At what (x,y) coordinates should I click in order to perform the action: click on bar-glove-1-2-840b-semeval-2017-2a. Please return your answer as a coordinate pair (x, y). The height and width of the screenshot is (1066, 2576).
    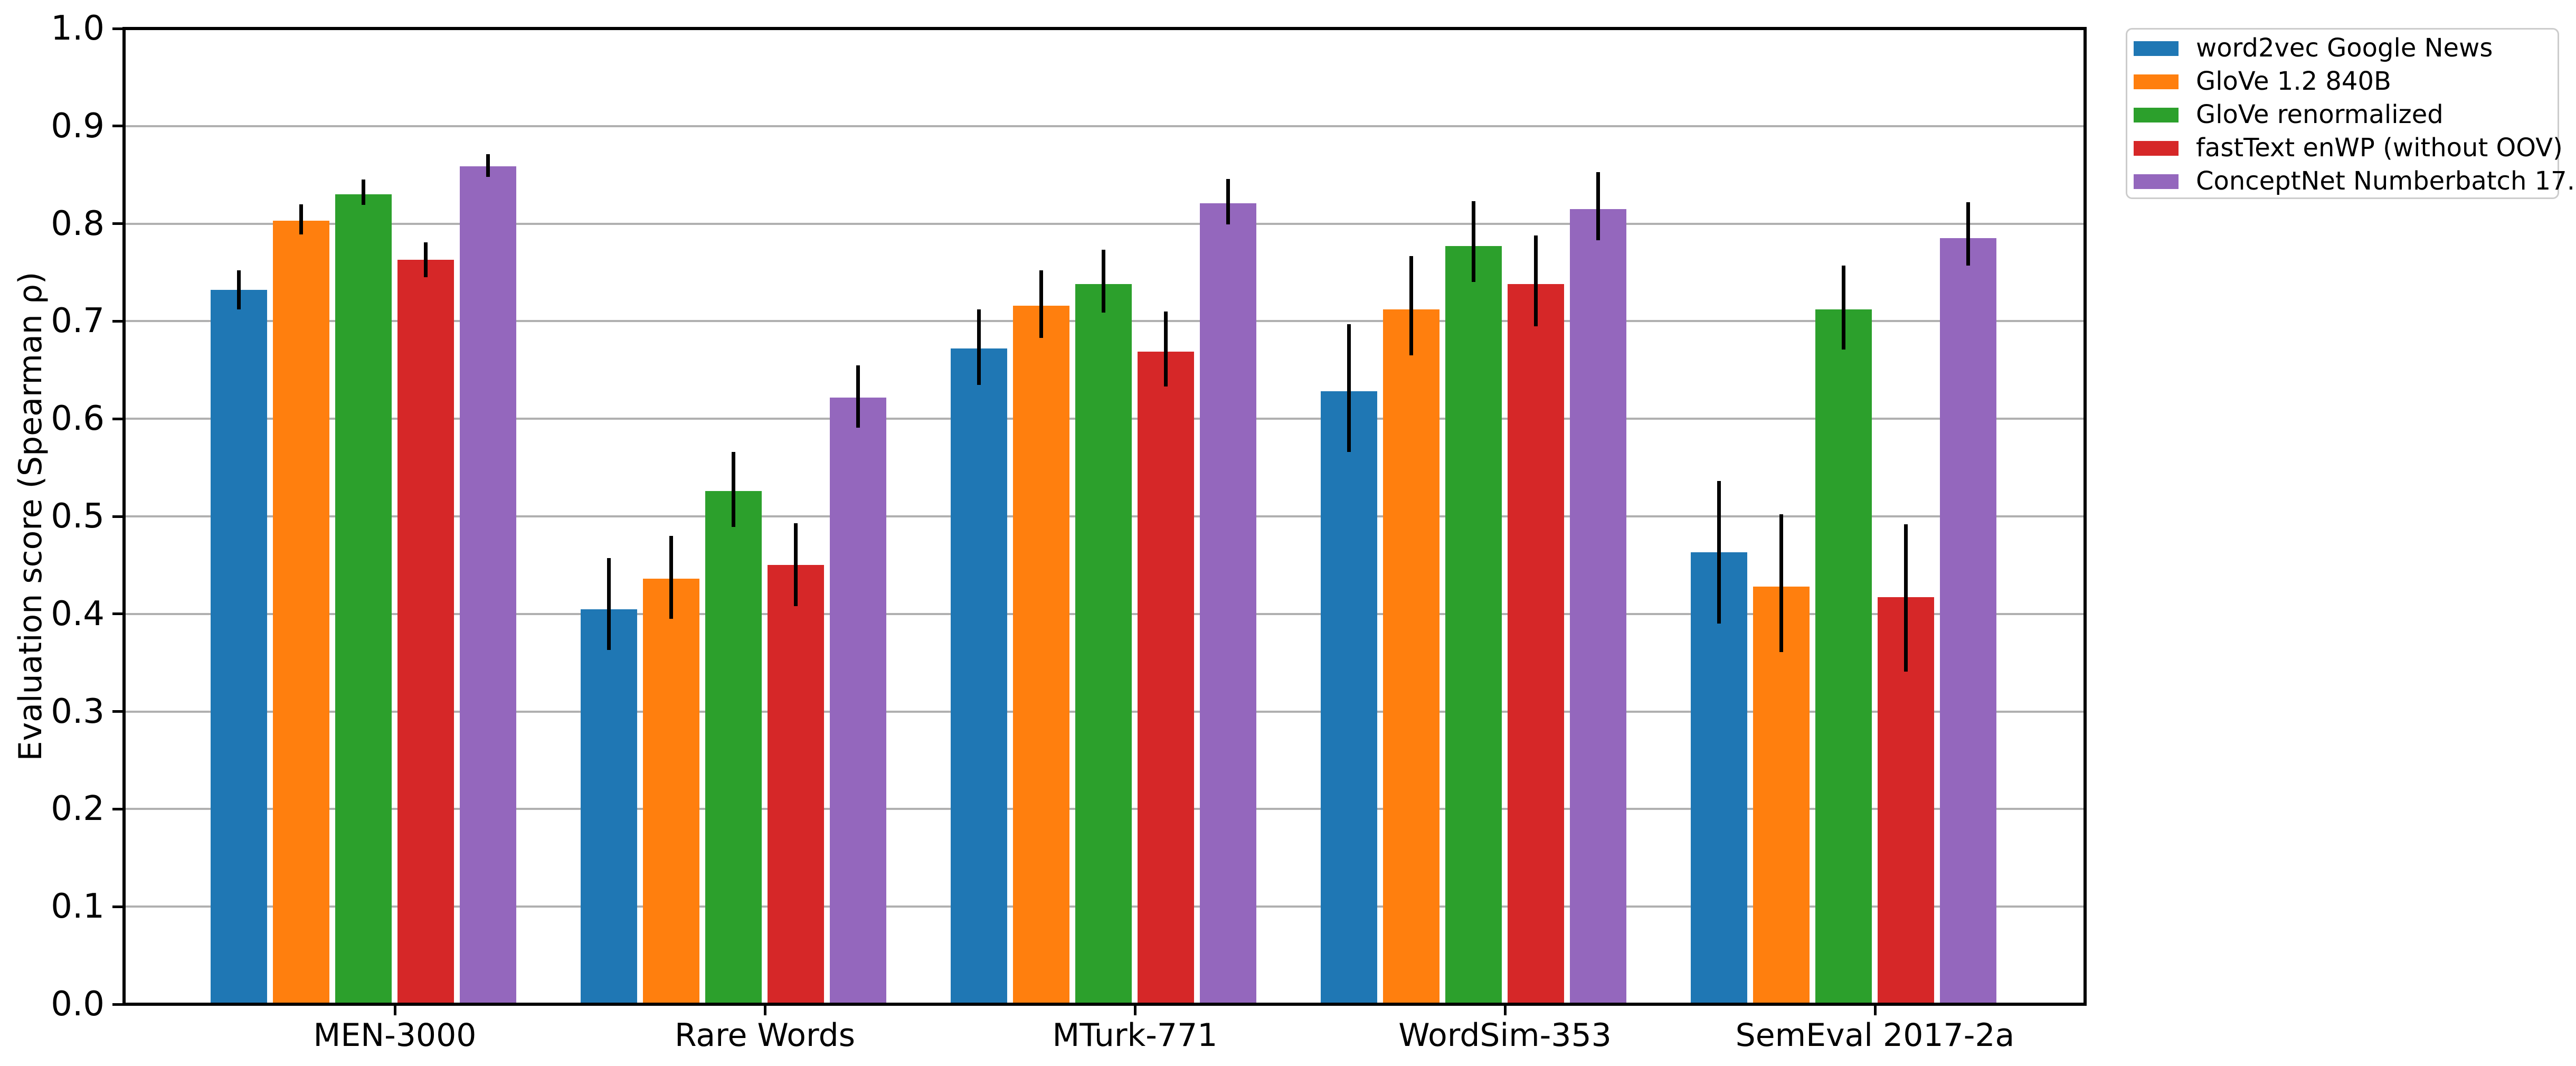
    Looking at the image, I should click on (1781, 795).